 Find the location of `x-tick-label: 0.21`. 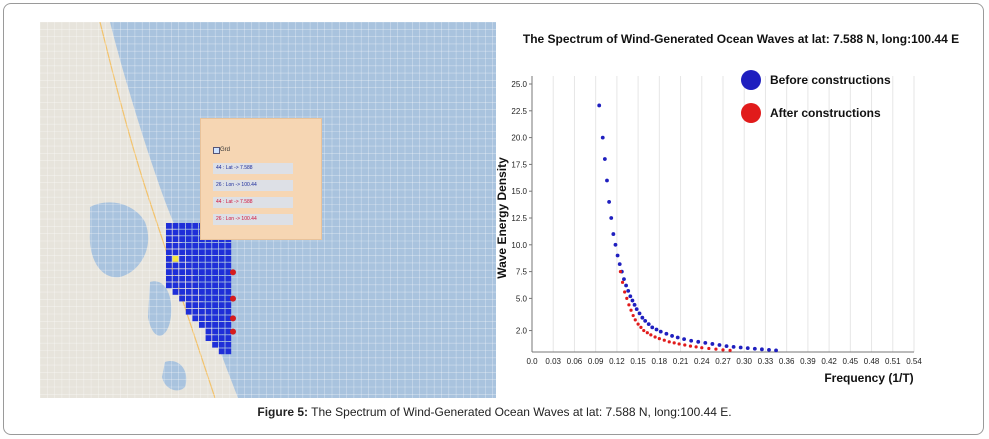

x-tick-label: 0.21 is located at coordinates (681, 361).